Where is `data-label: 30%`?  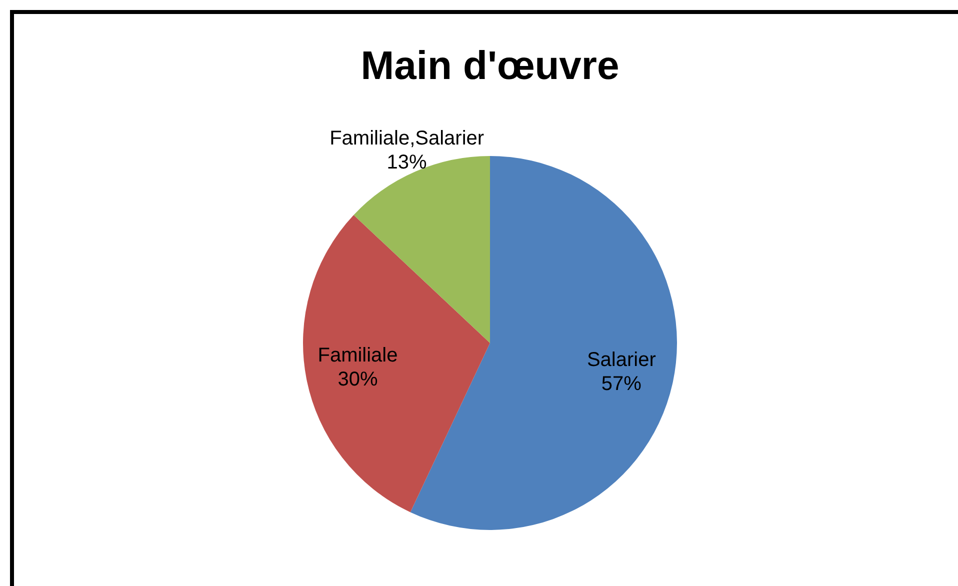
data-label: 30% is located at coordinates (358, 379).